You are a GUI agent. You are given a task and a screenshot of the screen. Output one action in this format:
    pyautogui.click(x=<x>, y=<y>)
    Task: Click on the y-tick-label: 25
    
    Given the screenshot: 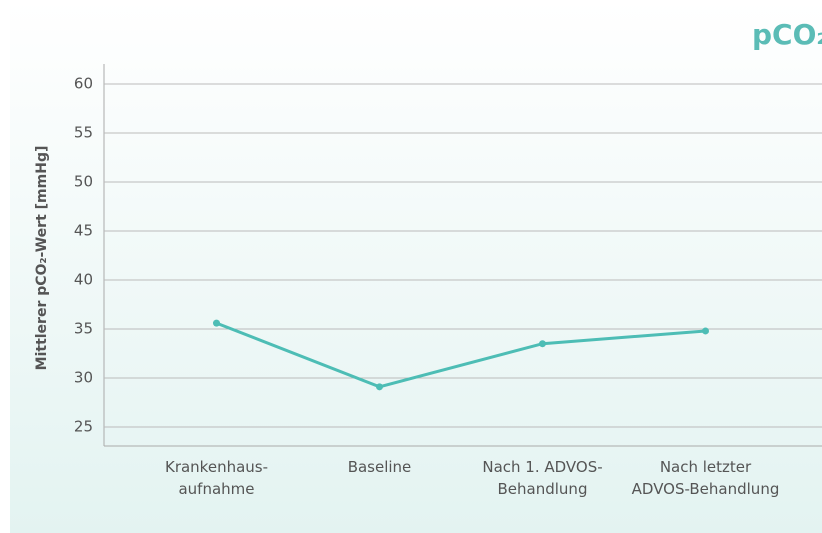 What is the action you would take?
    pyautogui.click(x=83, y=427)
    